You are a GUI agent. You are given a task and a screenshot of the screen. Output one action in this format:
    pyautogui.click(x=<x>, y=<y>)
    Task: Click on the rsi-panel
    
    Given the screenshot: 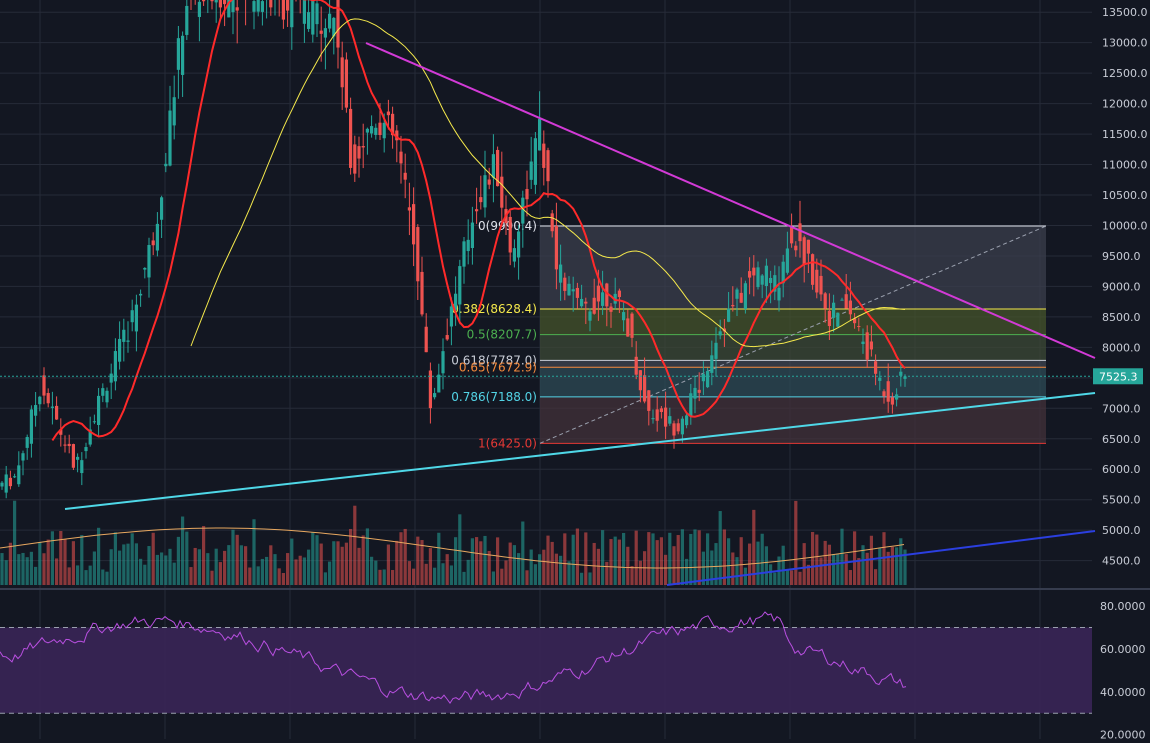 What is the action you would take?
    pyautogui.click(x=546, y=662)
    